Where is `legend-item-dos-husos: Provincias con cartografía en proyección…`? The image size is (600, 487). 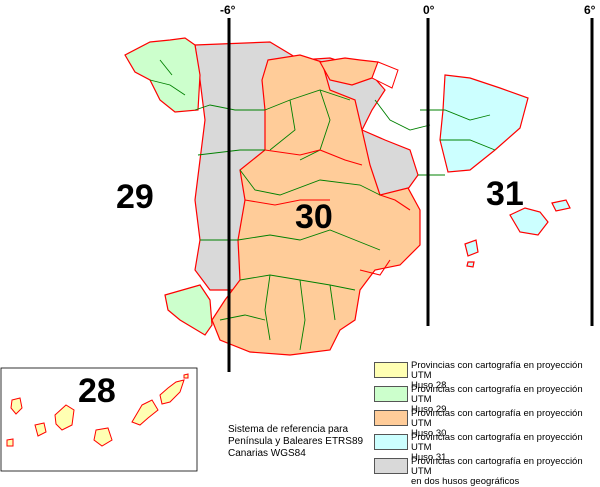 legend-item-dos-husos: Provincias con cartografía en proyección… is located at coordinates (484, 472).